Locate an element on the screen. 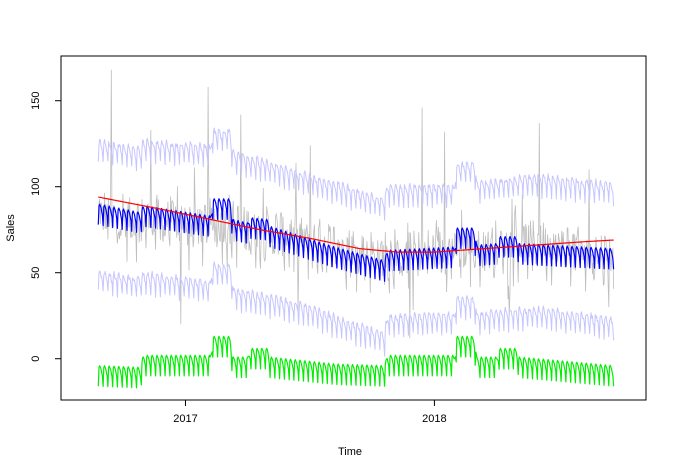 The width and height of the screenshot is (675, 473). series-fitted is located at coordinates (356, 240).